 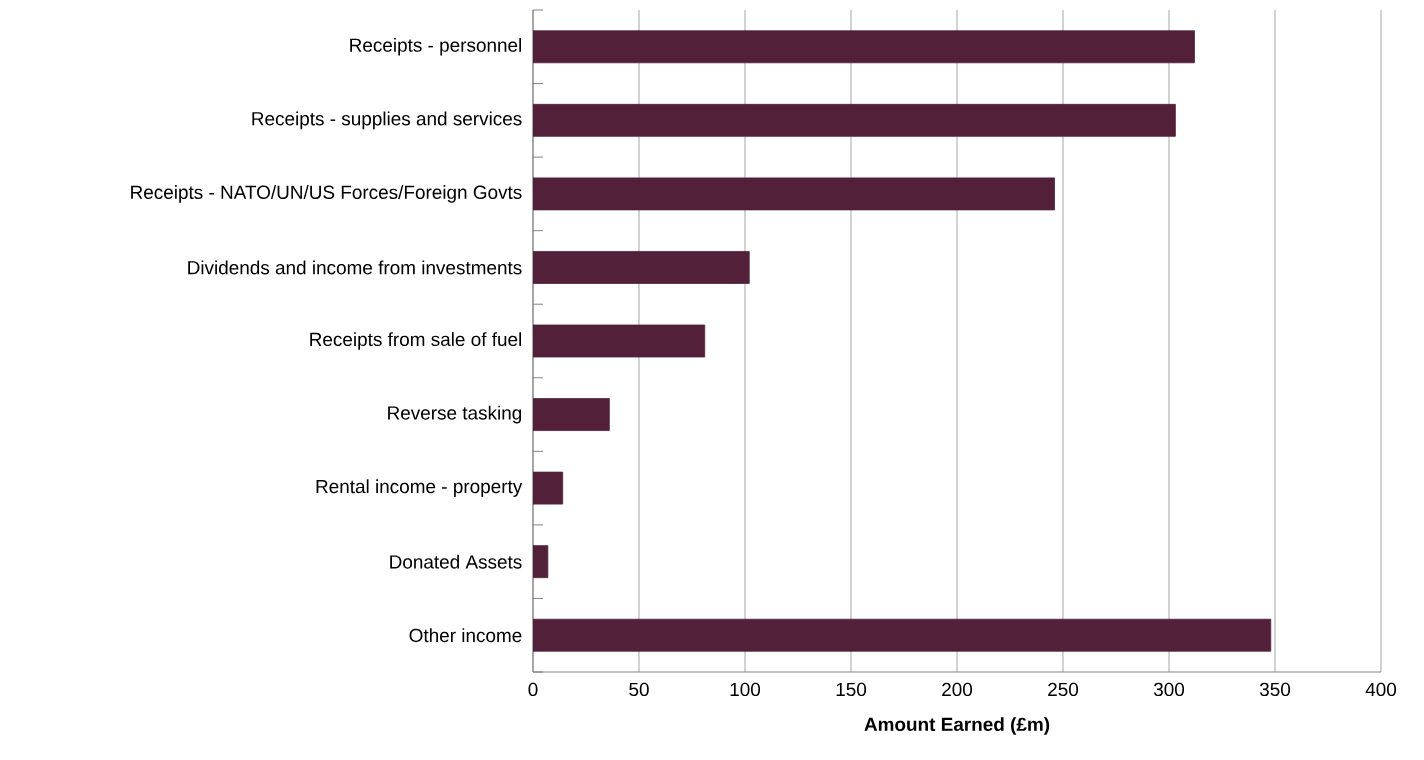 What do you see at coordinates (851, 689) in the screenshot?
I see `x-tick-label: 150` at bounding box center [851, 689].